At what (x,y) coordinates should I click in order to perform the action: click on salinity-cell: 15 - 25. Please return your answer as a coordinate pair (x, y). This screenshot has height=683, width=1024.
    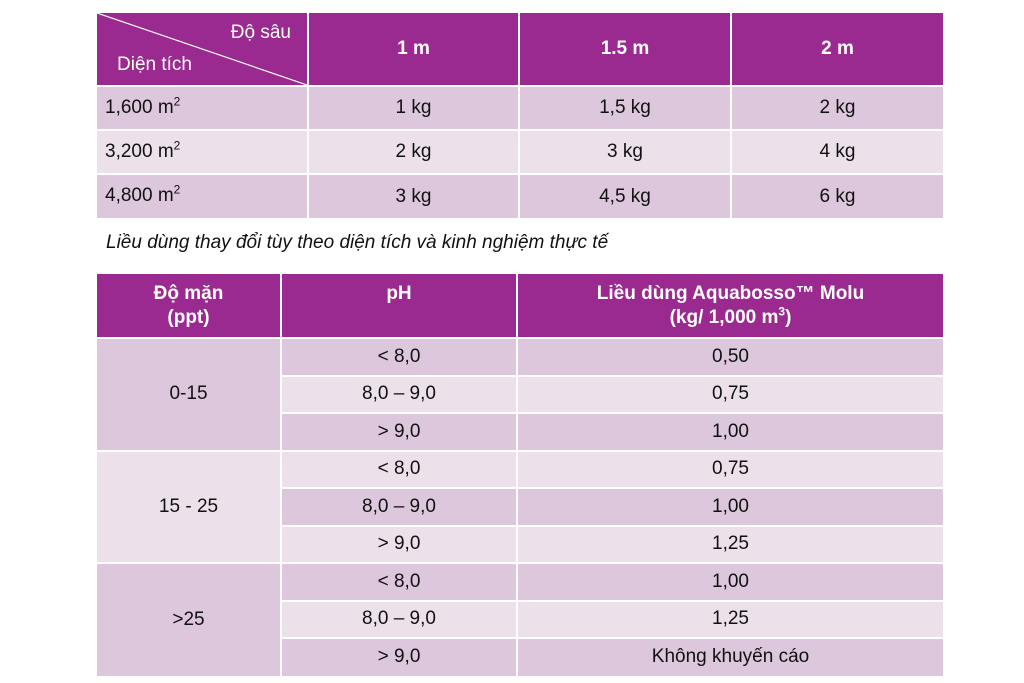
    Looking at the image, I should click on (189, 506).